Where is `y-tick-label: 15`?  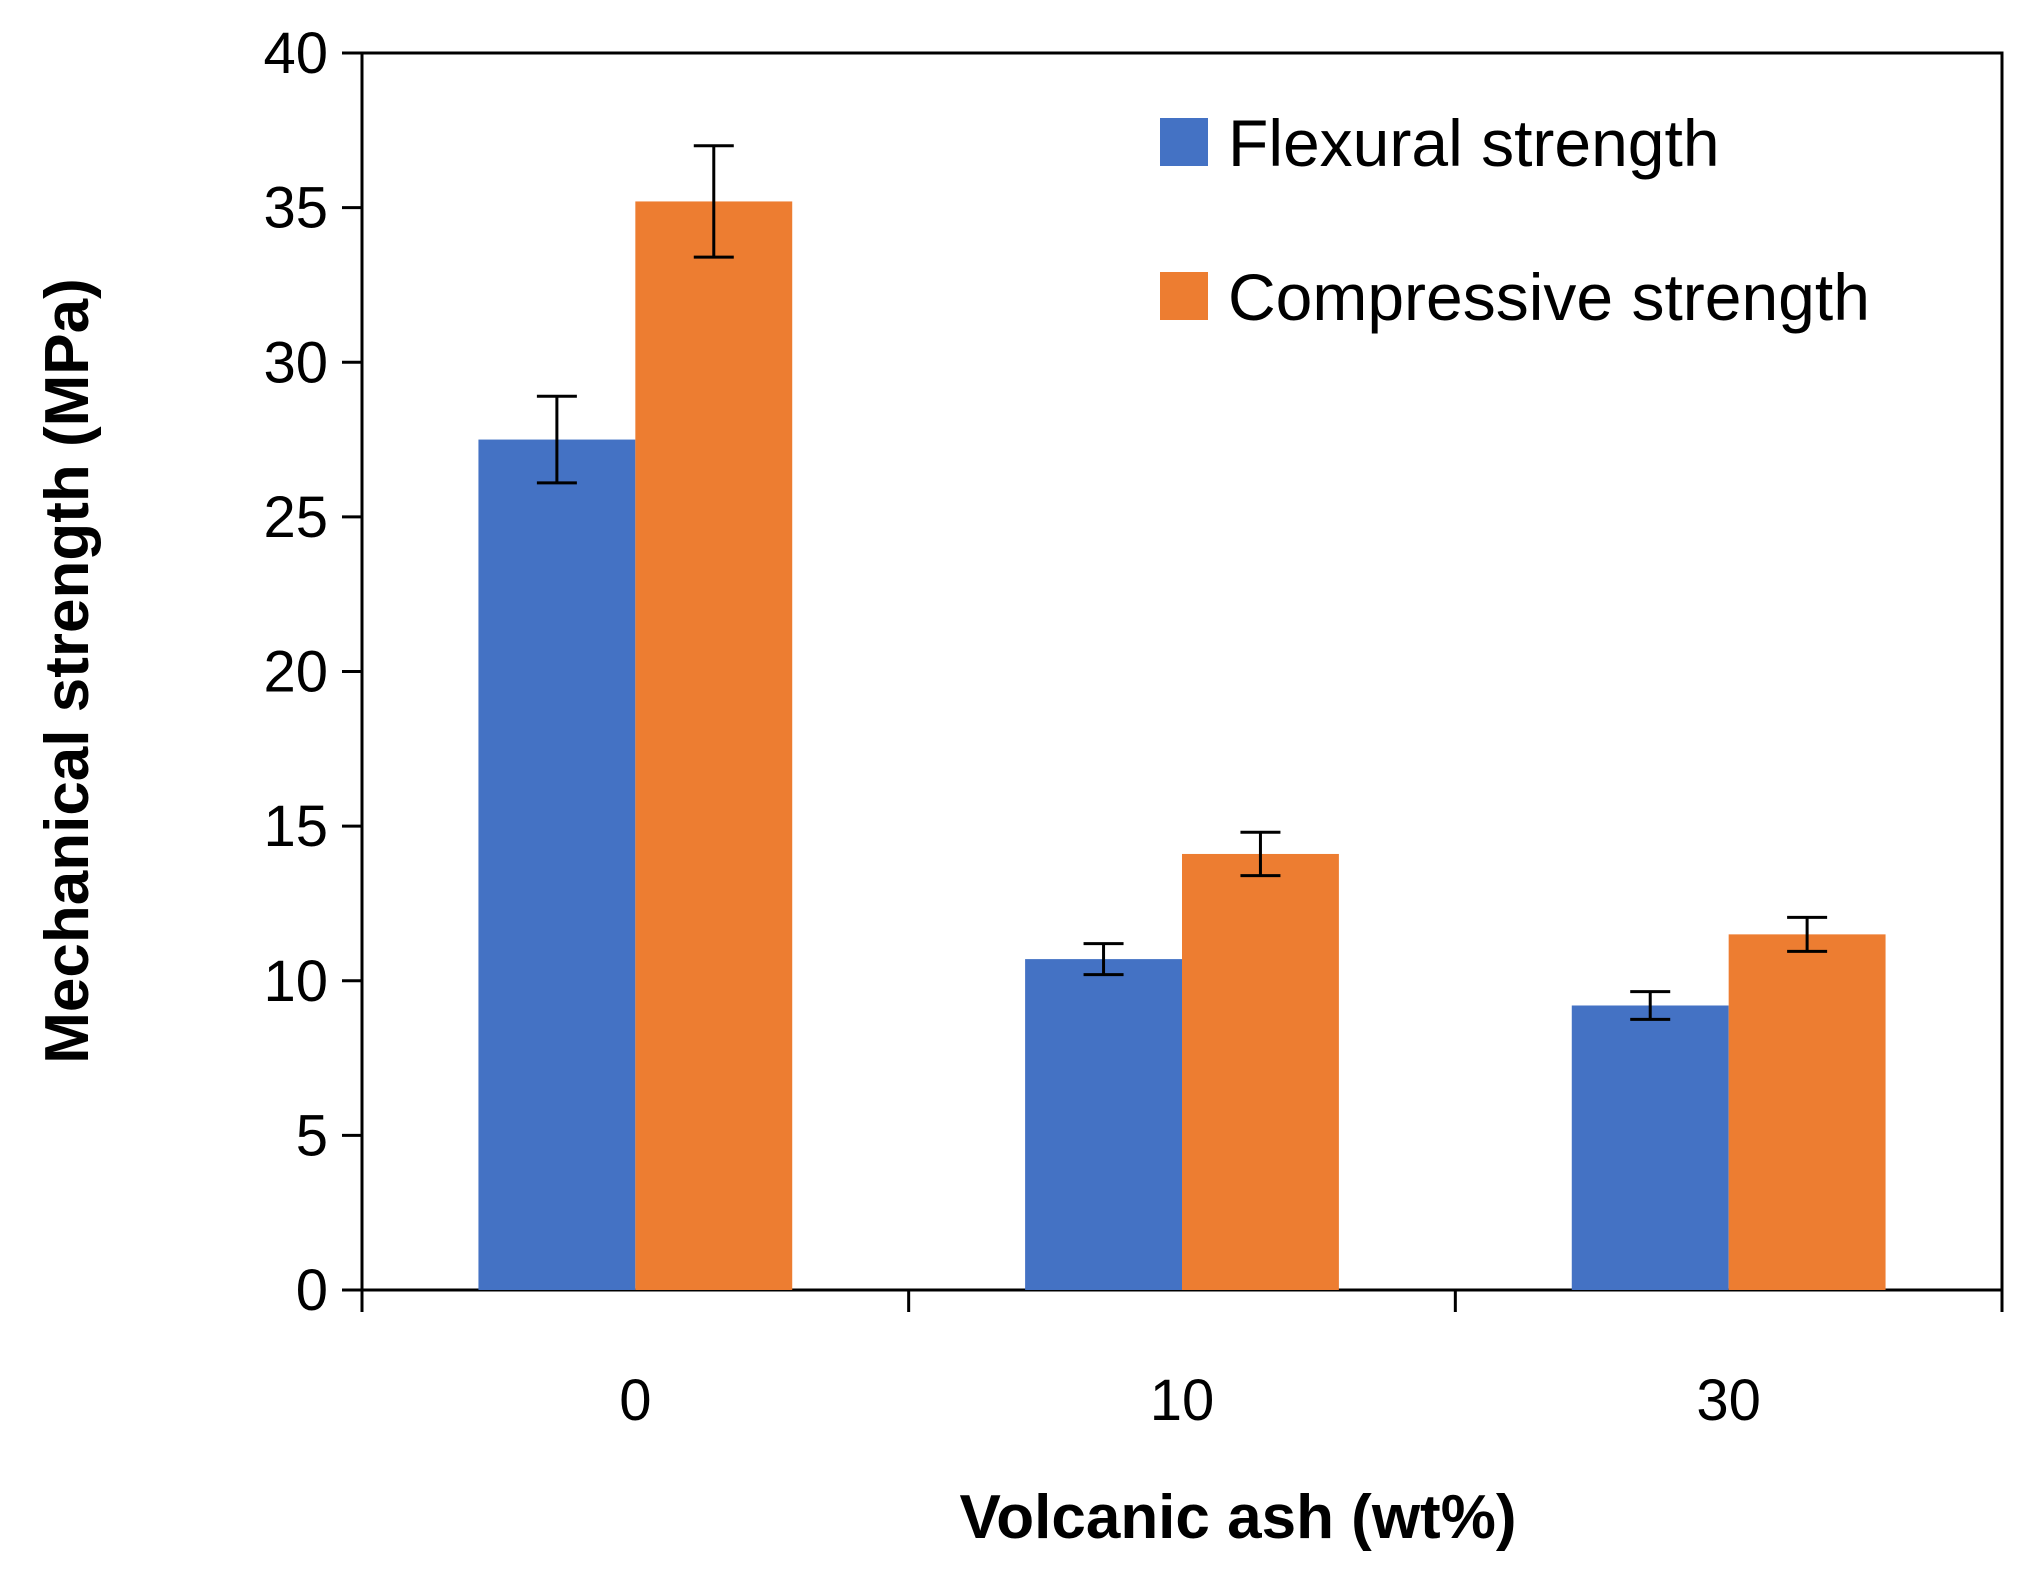
y-tick-label: 15 is located at coordinates (295, 826).